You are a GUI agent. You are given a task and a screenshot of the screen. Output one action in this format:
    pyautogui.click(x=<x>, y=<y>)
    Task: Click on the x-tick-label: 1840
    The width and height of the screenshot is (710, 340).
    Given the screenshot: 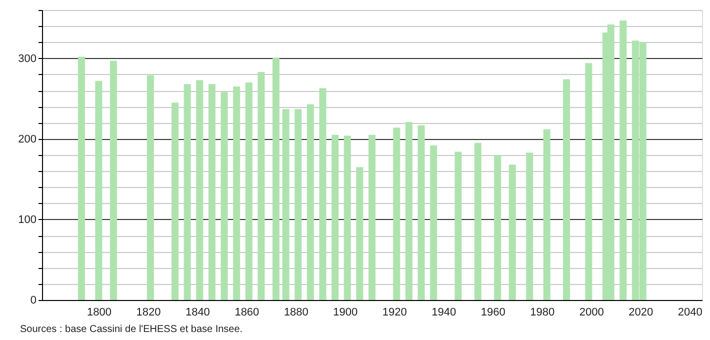 What is the action you would take?
    pyautogui.click(x=197, y=312)
    